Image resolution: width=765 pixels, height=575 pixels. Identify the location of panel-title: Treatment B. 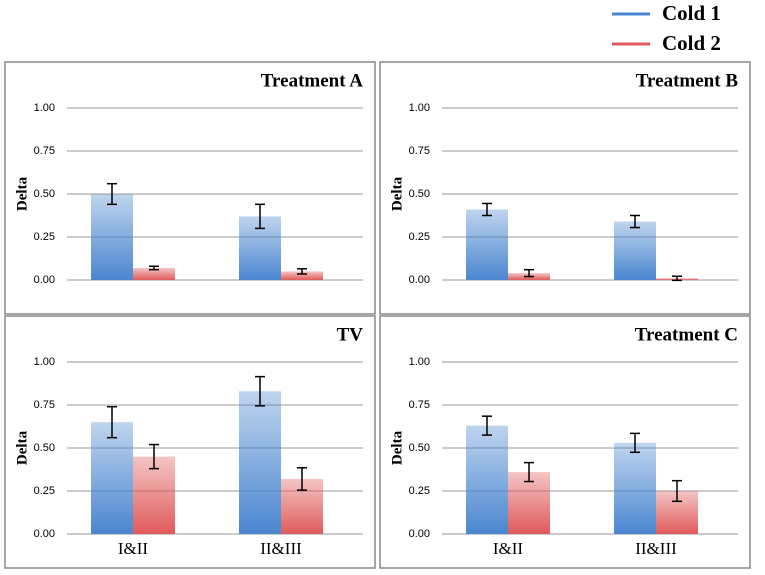
(687, 80).